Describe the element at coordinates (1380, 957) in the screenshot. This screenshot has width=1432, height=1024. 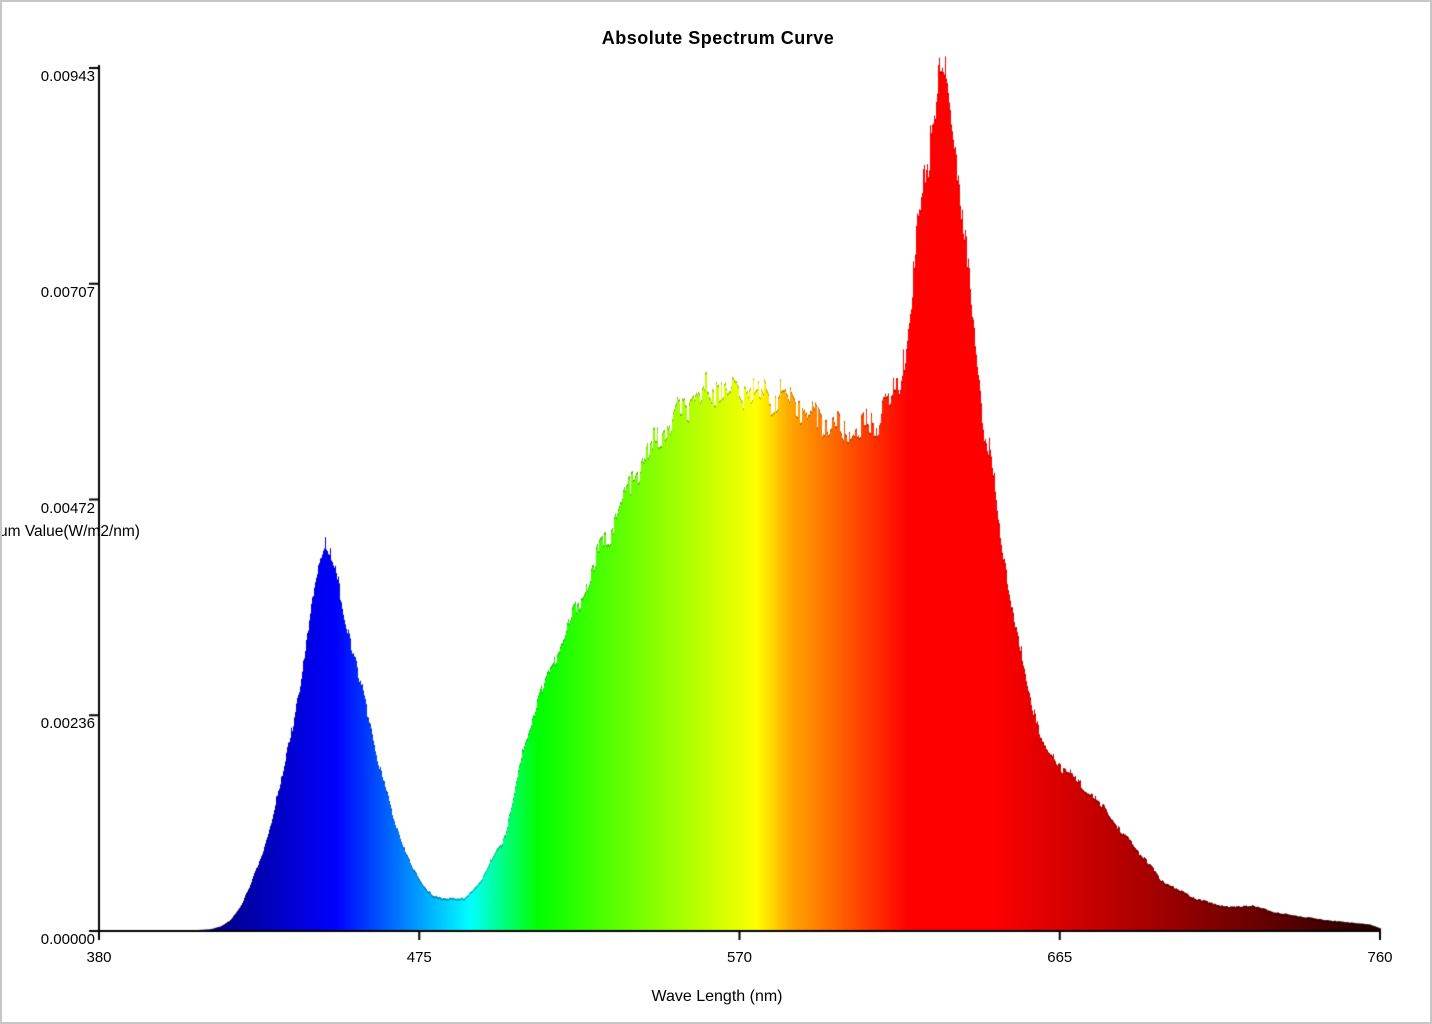
I see `x-tick-label: 760` at that location.